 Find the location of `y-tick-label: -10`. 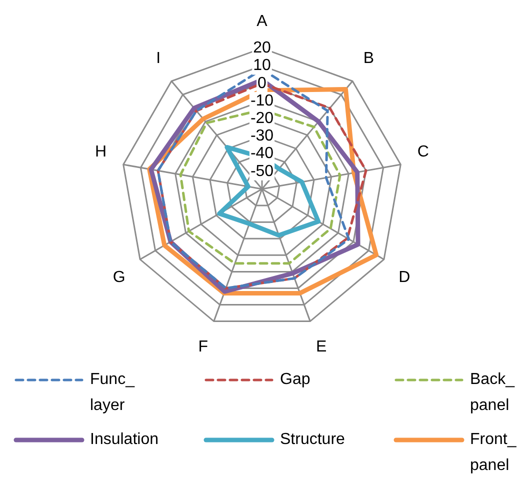

y-tick-label: -10 is located at coordinates (262, 101).